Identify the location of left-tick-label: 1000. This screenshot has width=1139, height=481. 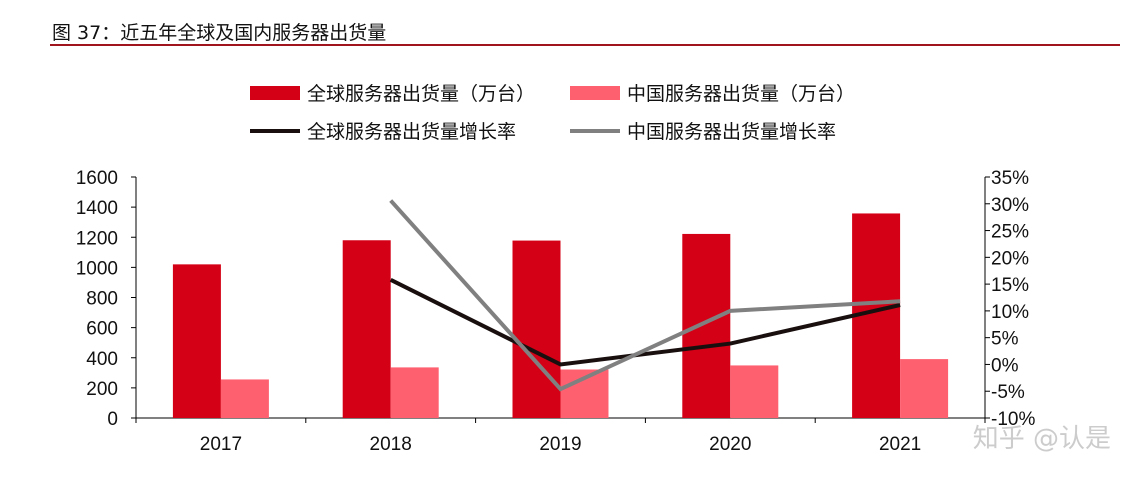
(97, 268).